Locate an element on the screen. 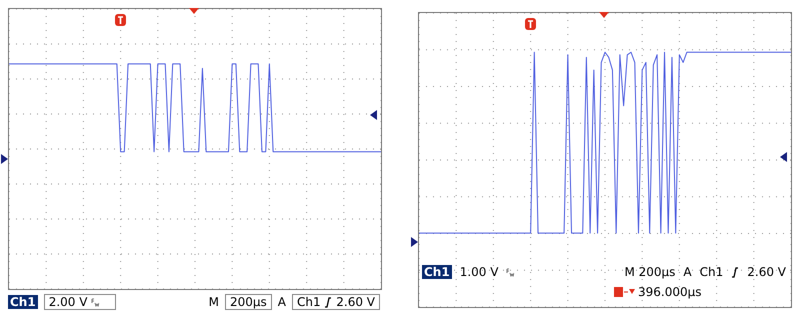 The width and height of the screenshot is (798, 321). text: A is located at coordinates (282, 302).